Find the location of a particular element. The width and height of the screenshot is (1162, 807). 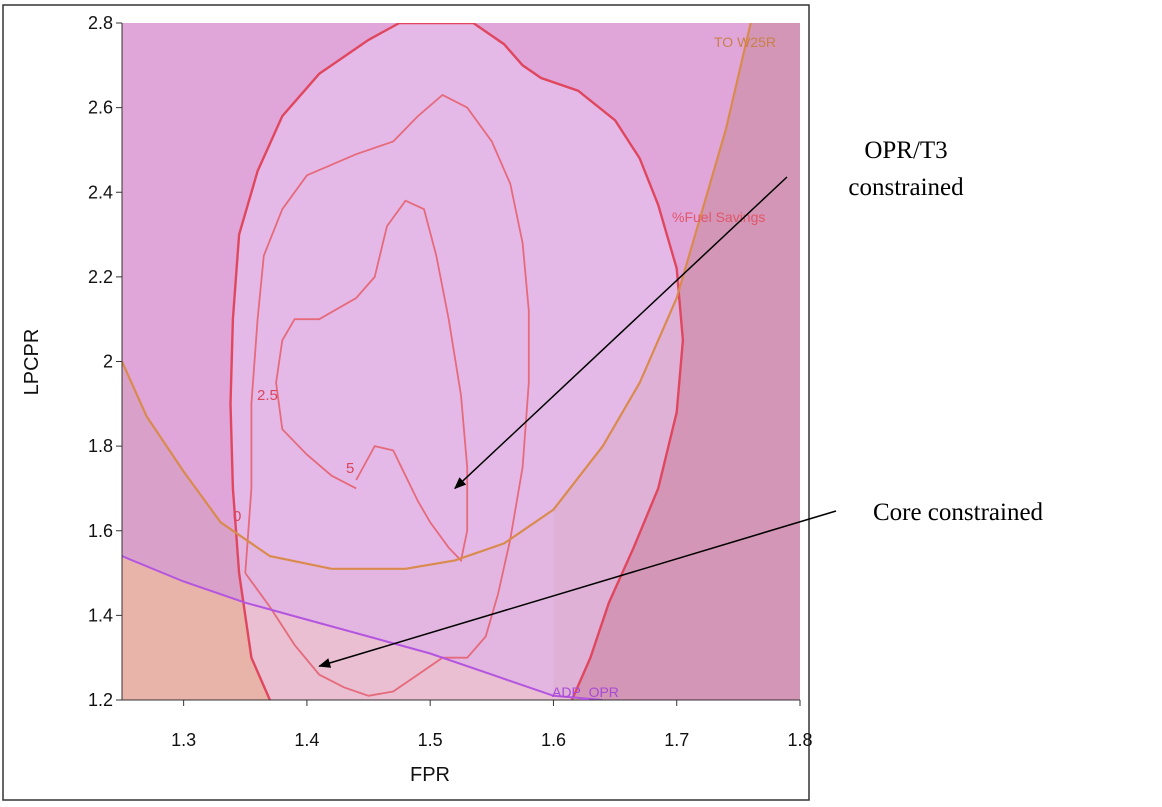

fuel-savings-label: %Fuel Savings is located at coordinates (718, 217).